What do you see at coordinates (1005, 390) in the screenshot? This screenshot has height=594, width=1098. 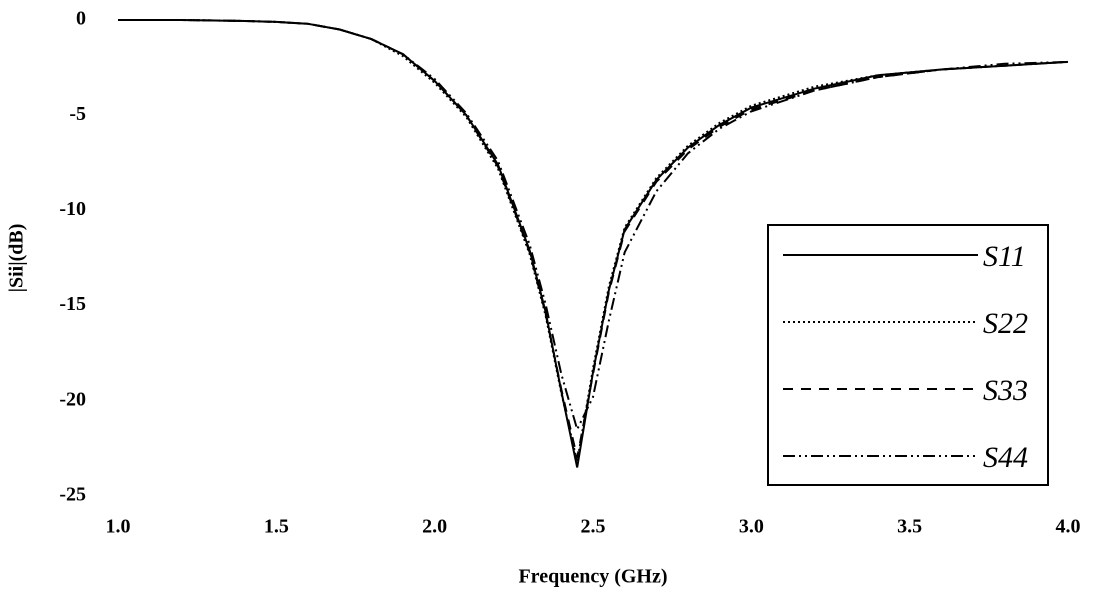 I see `legend-label: S33` at bounding box center [1005, 390].